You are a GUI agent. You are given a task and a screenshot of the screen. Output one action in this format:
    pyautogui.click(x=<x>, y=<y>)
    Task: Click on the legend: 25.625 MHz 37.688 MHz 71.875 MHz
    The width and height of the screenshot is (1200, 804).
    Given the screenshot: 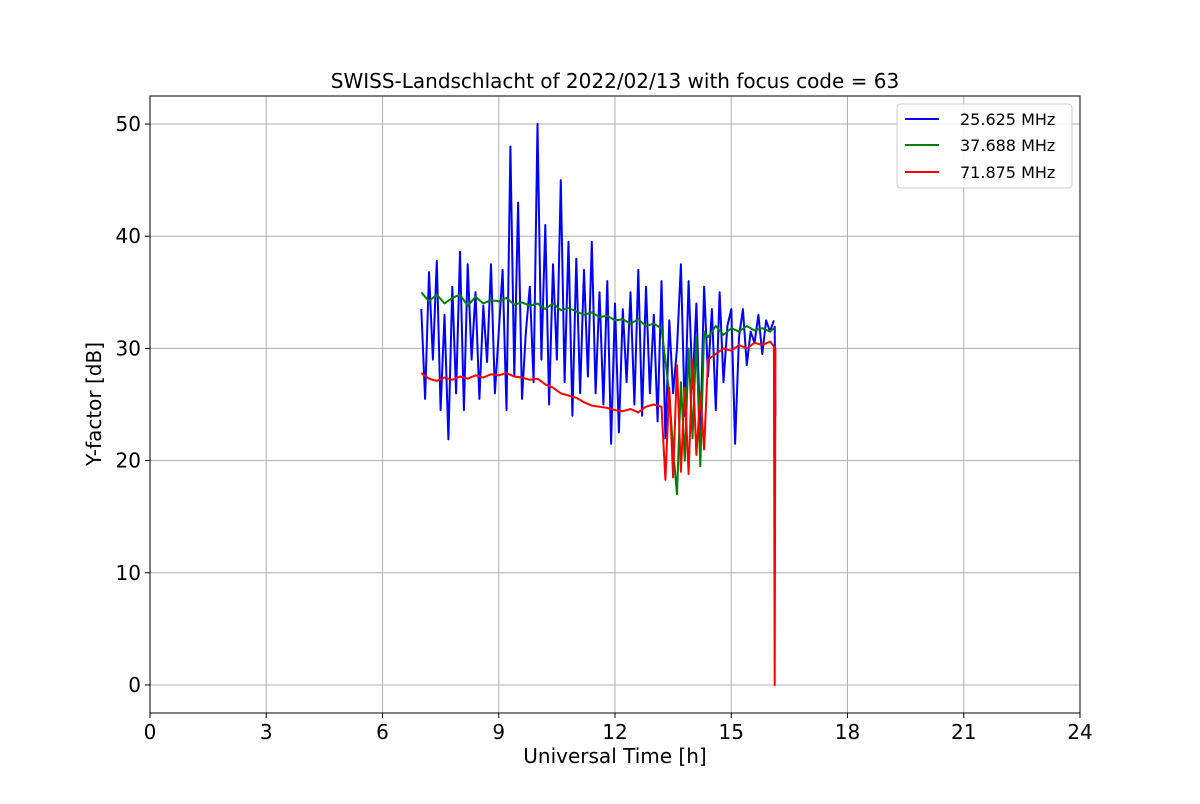 What is the action you would take?
    pyautogui.click(x=984, y=146)
    